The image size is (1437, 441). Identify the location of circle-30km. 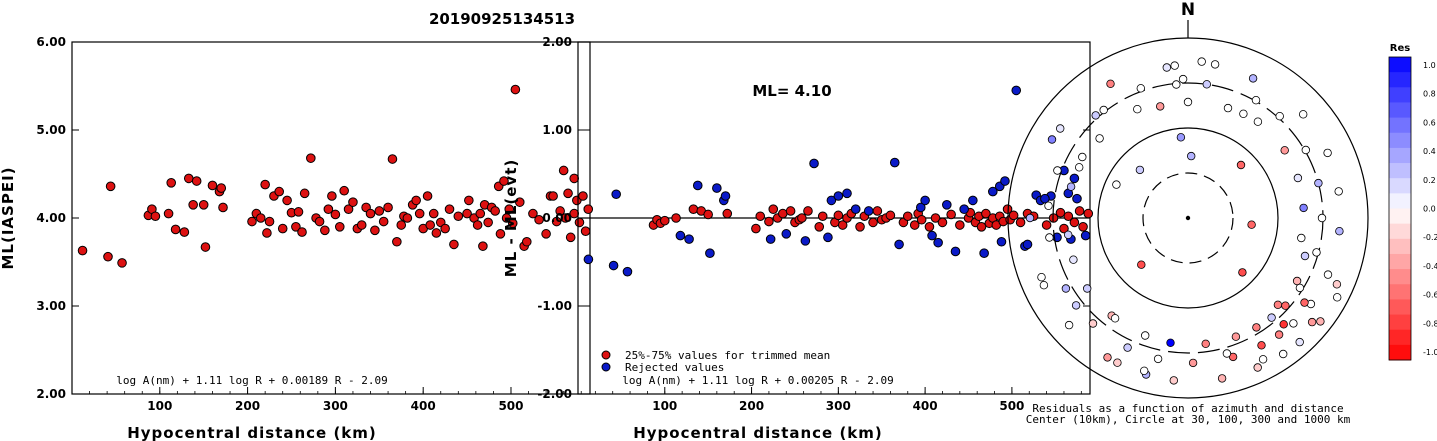
(1188, 218).